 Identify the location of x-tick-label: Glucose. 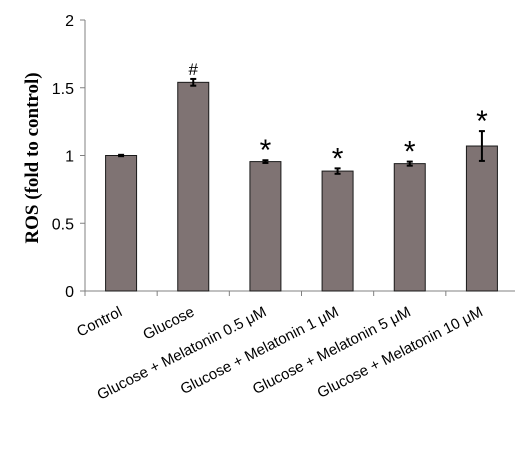
(168, 323).